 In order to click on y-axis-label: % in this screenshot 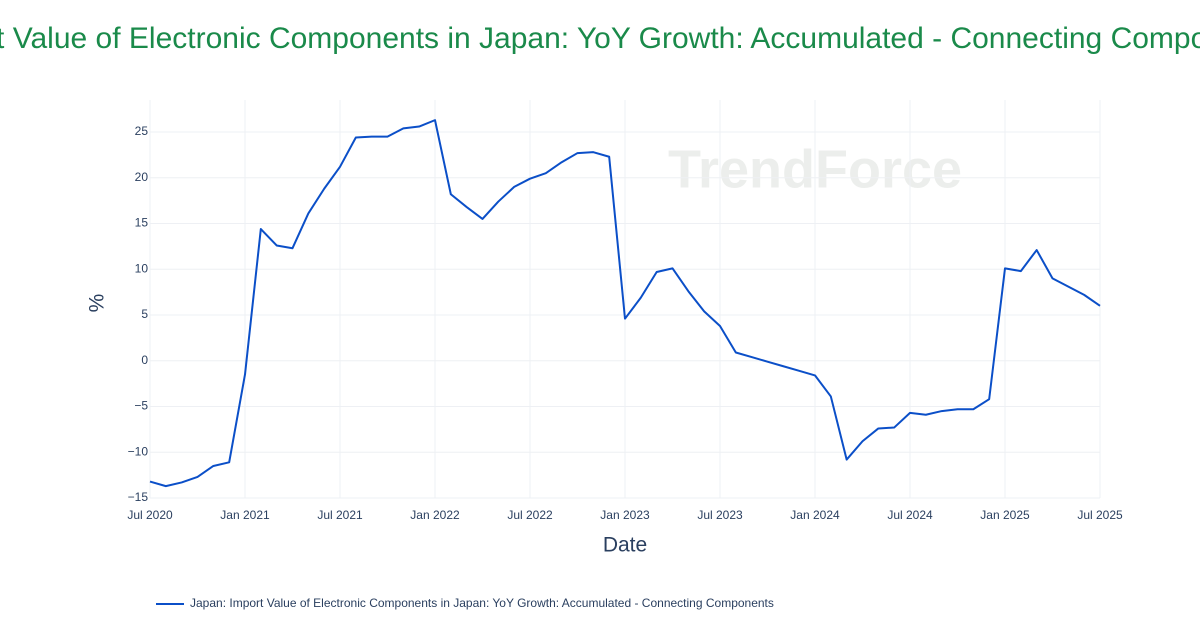, I will do `click(97, 303)`.